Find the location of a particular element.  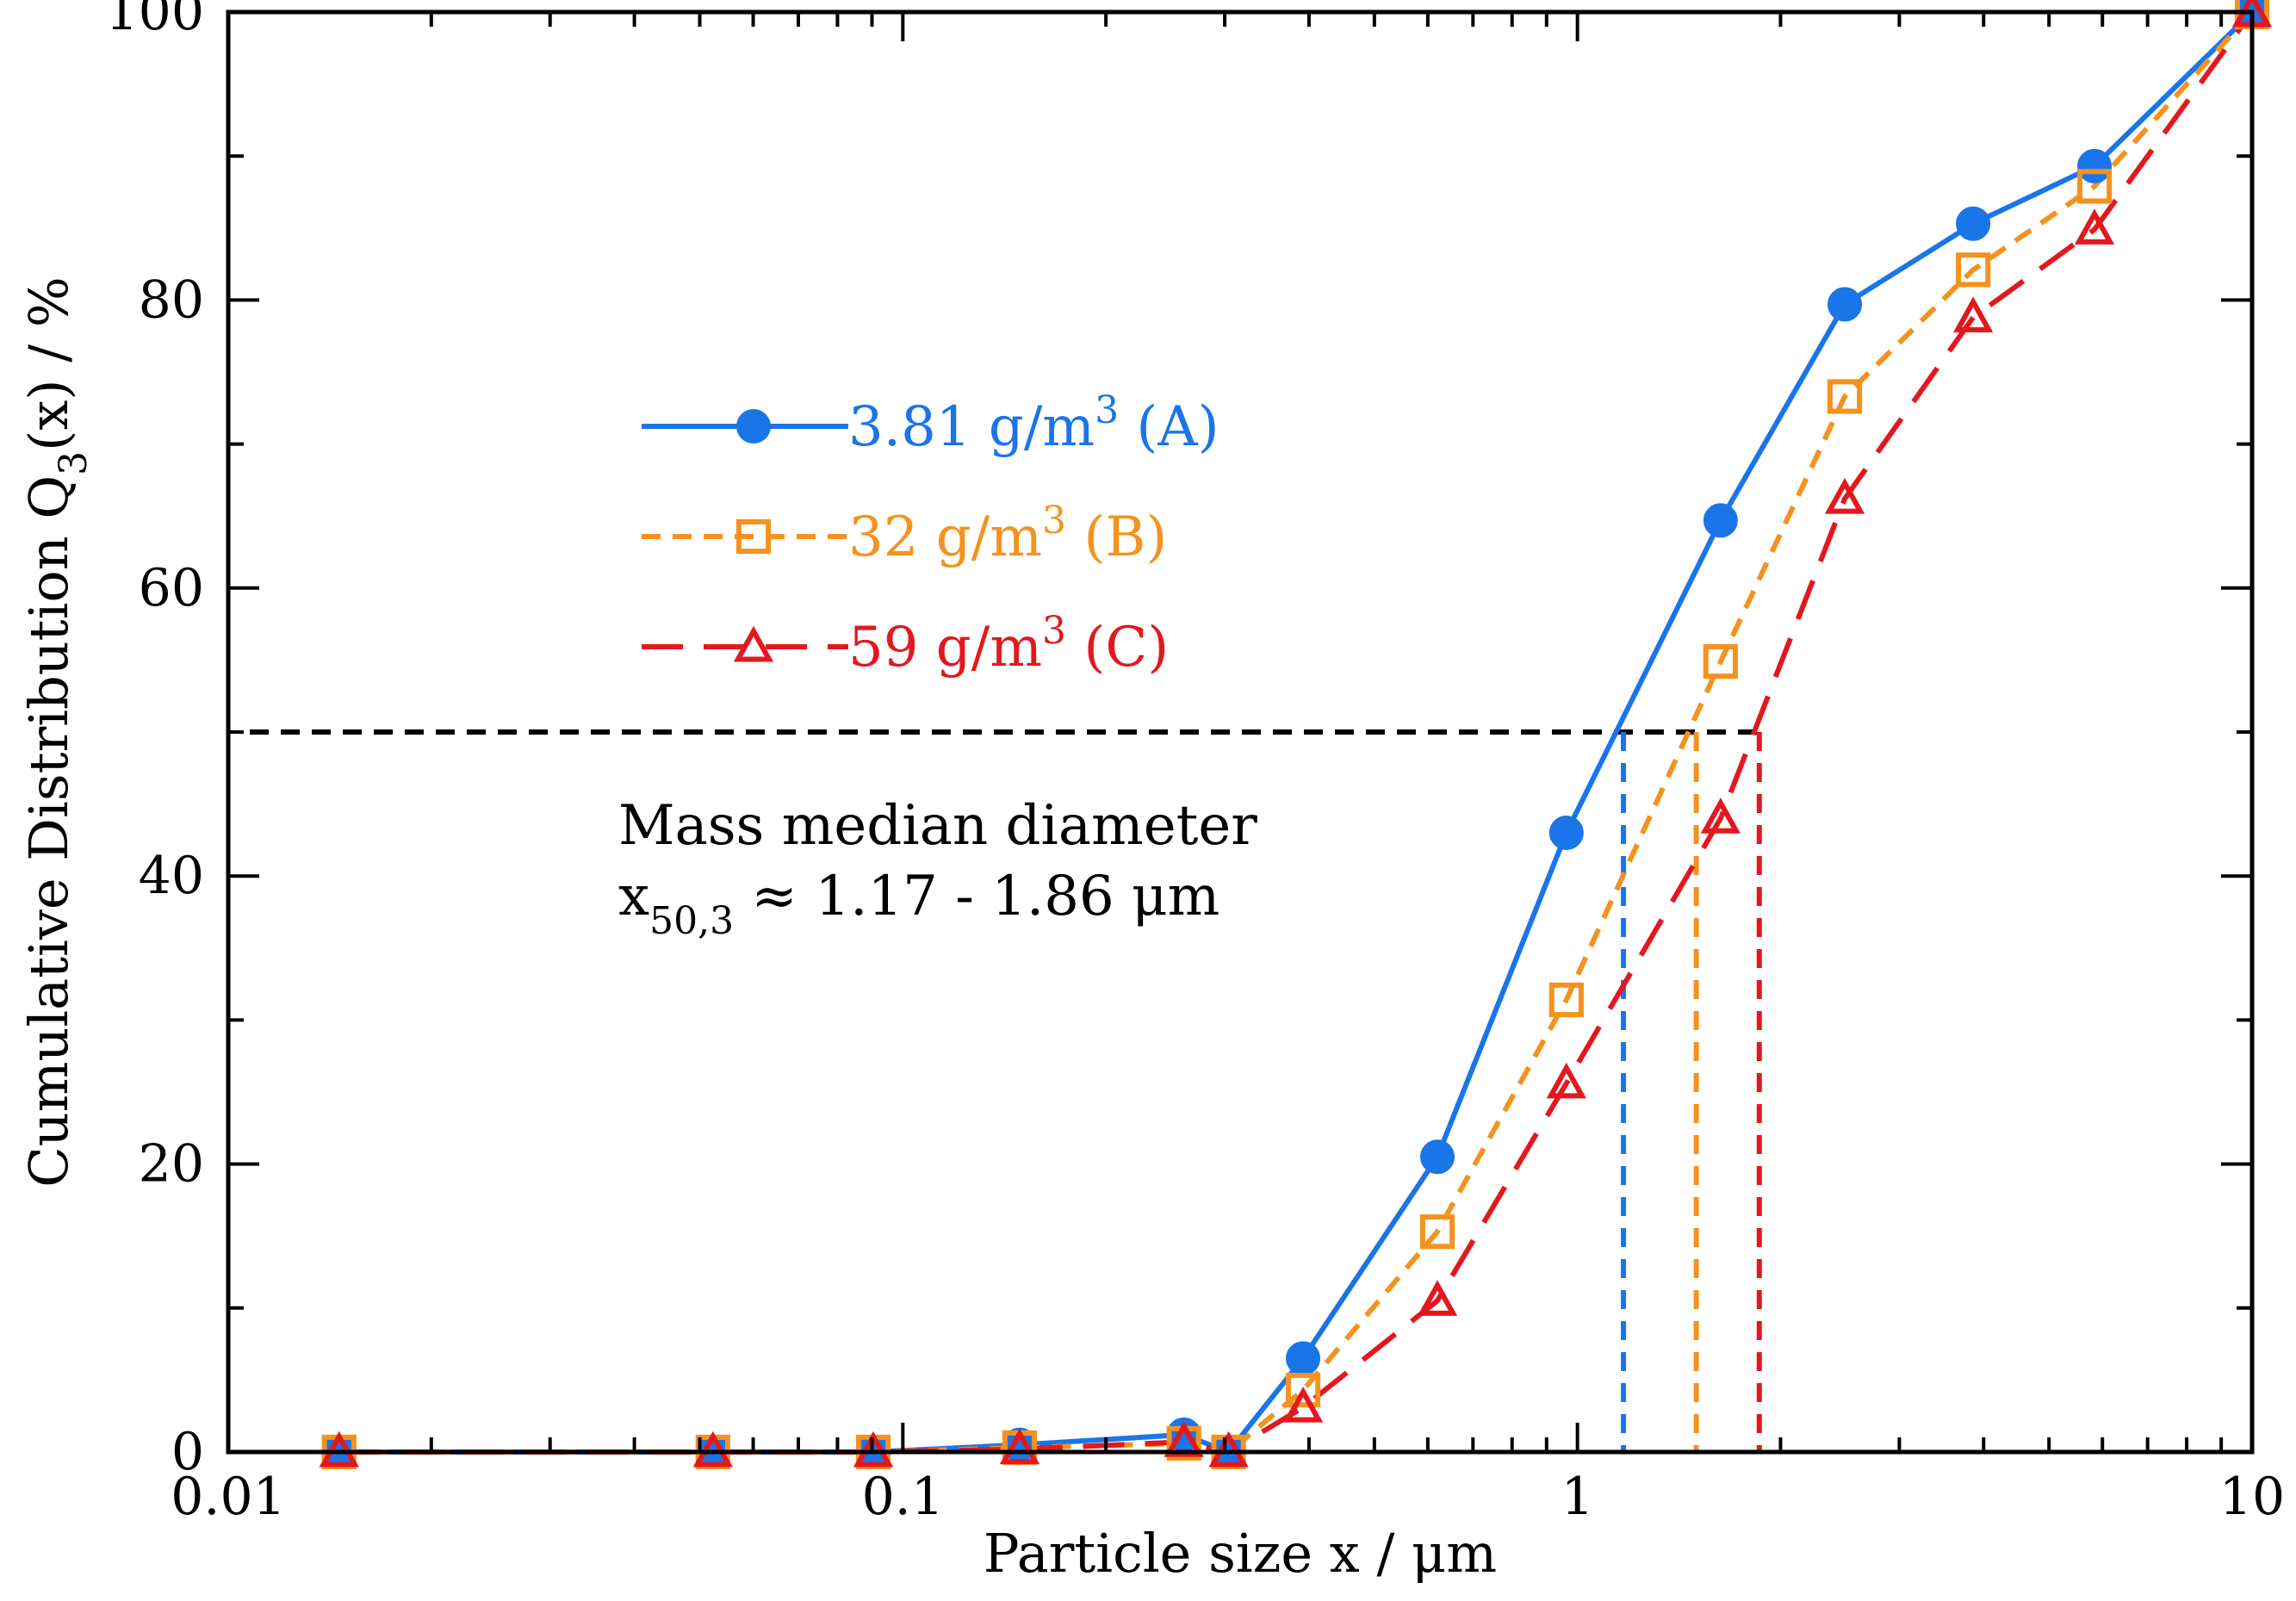

y-tick-label: 80 is located at coordinates (171, 300).